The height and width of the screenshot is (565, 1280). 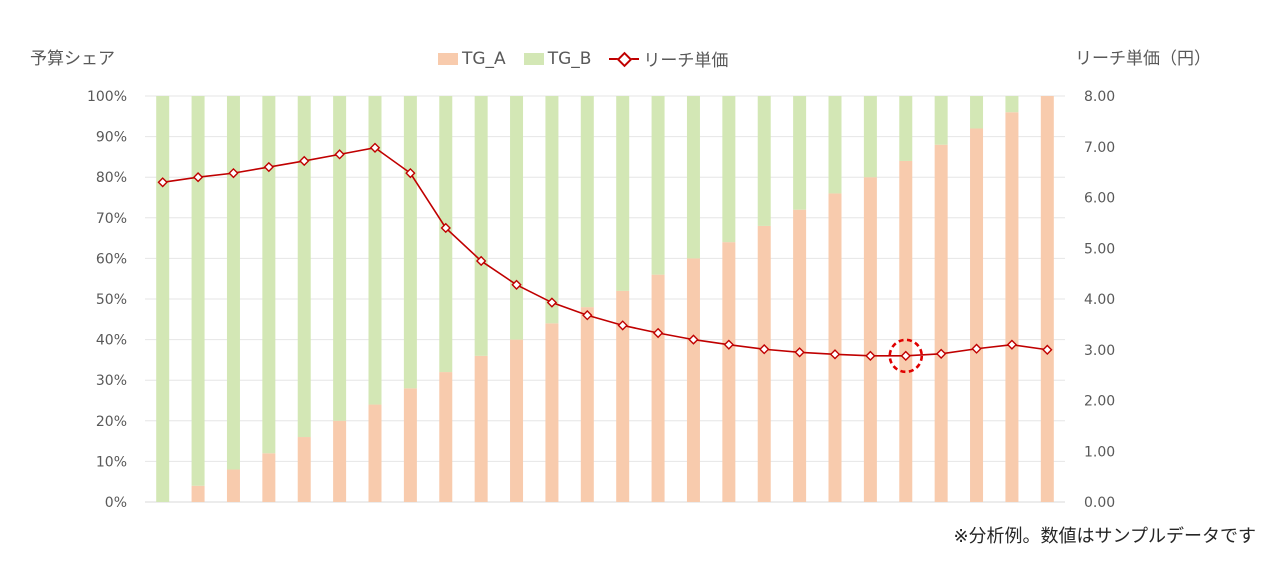 I want to click on left-axis-tick-label: 90%, so click(x=111, y=138).